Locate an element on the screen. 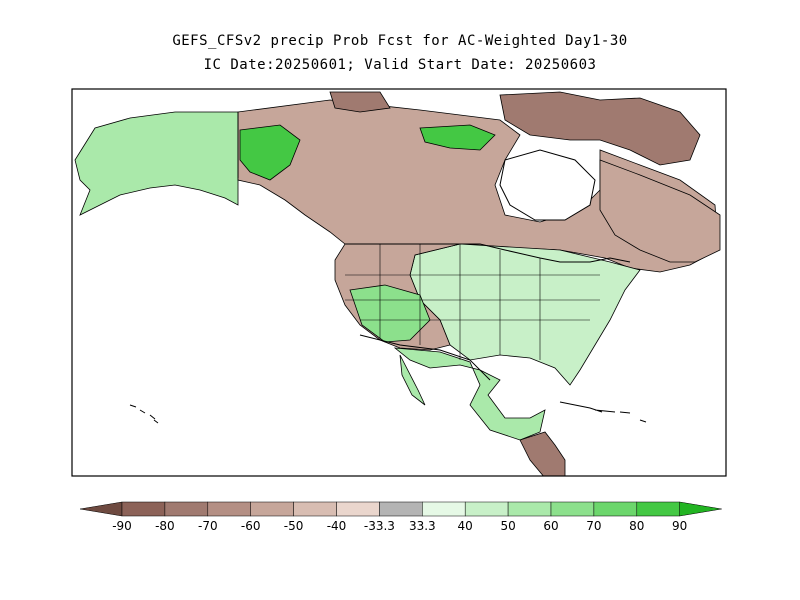 The width and height of the screenshot is (800, 600). legend-tick-label: -33.3 is located at coordinates (379, 526).